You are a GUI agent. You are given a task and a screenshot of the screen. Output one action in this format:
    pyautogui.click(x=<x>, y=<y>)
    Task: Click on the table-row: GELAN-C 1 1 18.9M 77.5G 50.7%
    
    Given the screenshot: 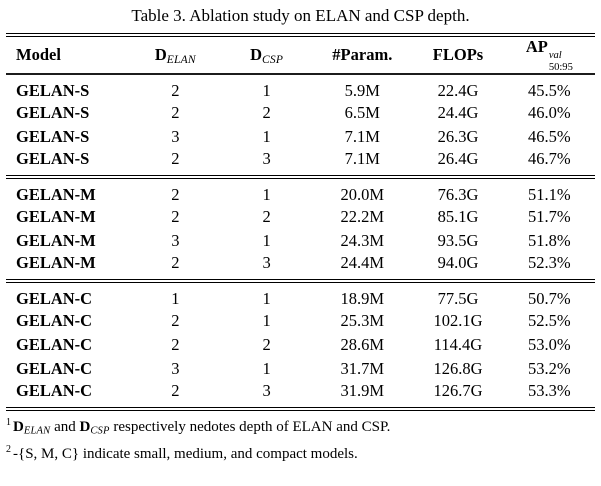 What is the action you would take?
    pyautogui.click(x=300, y=295)
    